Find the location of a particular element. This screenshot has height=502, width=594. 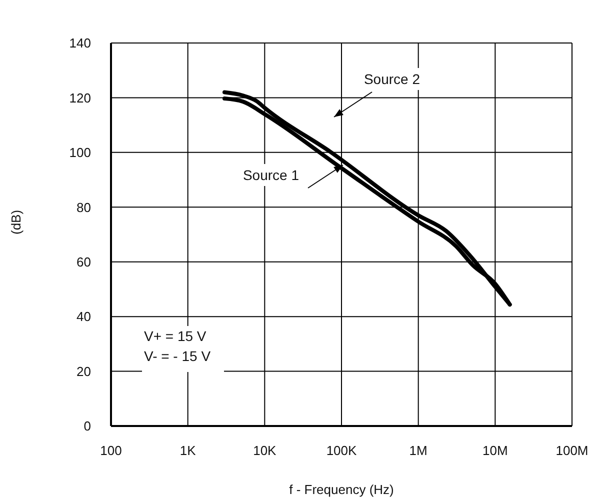

x-tick-label: 1K is located at coordinates (188, 450).